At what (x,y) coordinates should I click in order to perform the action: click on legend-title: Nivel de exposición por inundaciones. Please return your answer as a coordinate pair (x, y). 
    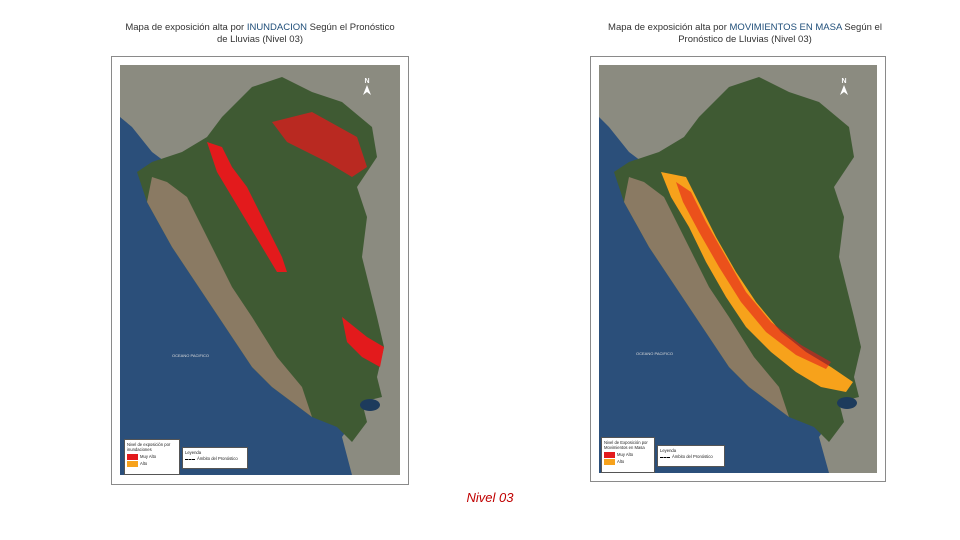
    Looking at the image, I should click on (149, 447).